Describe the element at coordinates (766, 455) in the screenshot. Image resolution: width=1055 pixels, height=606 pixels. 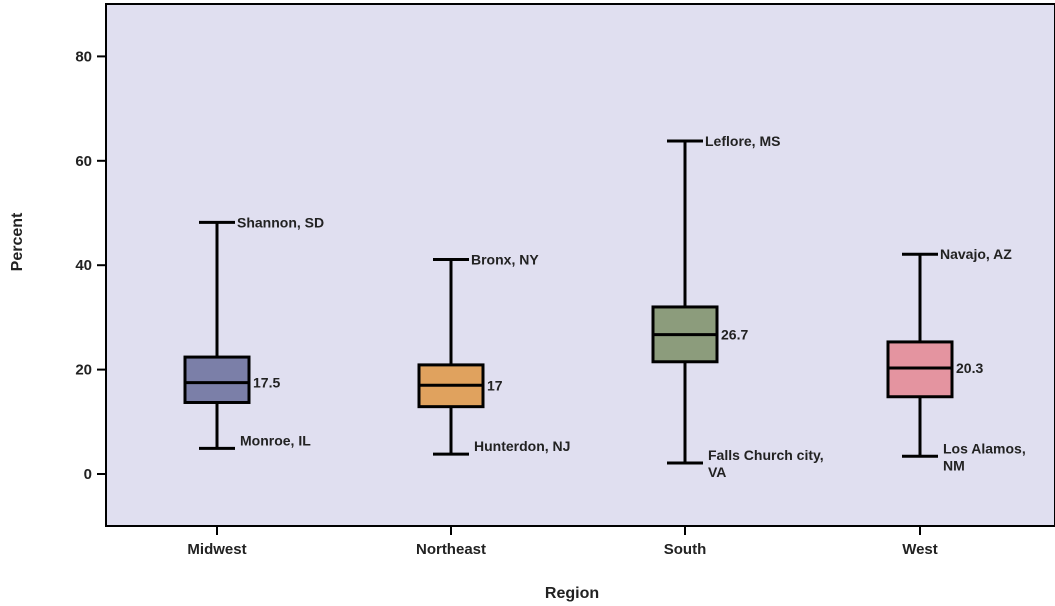
I see `min-annotation: Falls Church city,` at that location.